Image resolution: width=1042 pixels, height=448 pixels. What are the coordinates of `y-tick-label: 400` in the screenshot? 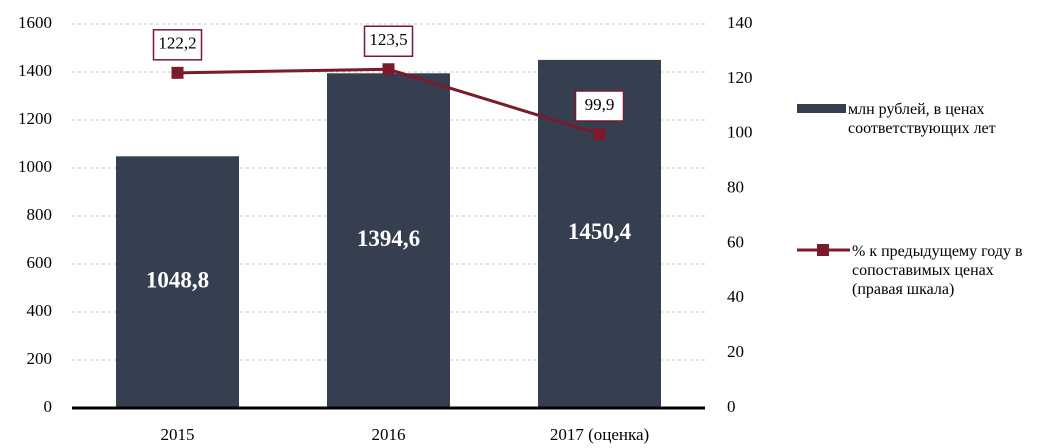 It's located at (40, 310).